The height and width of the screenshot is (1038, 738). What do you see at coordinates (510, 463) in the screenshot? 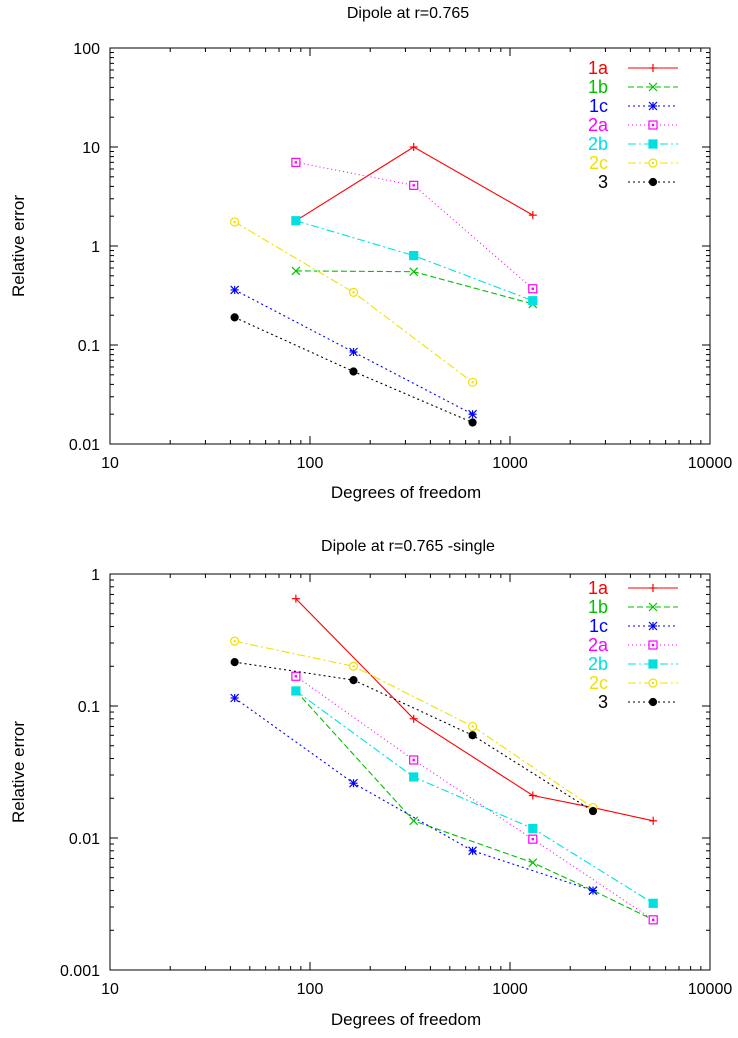
I see `x-tick-label: 1000` at bounding box center [510, 463].